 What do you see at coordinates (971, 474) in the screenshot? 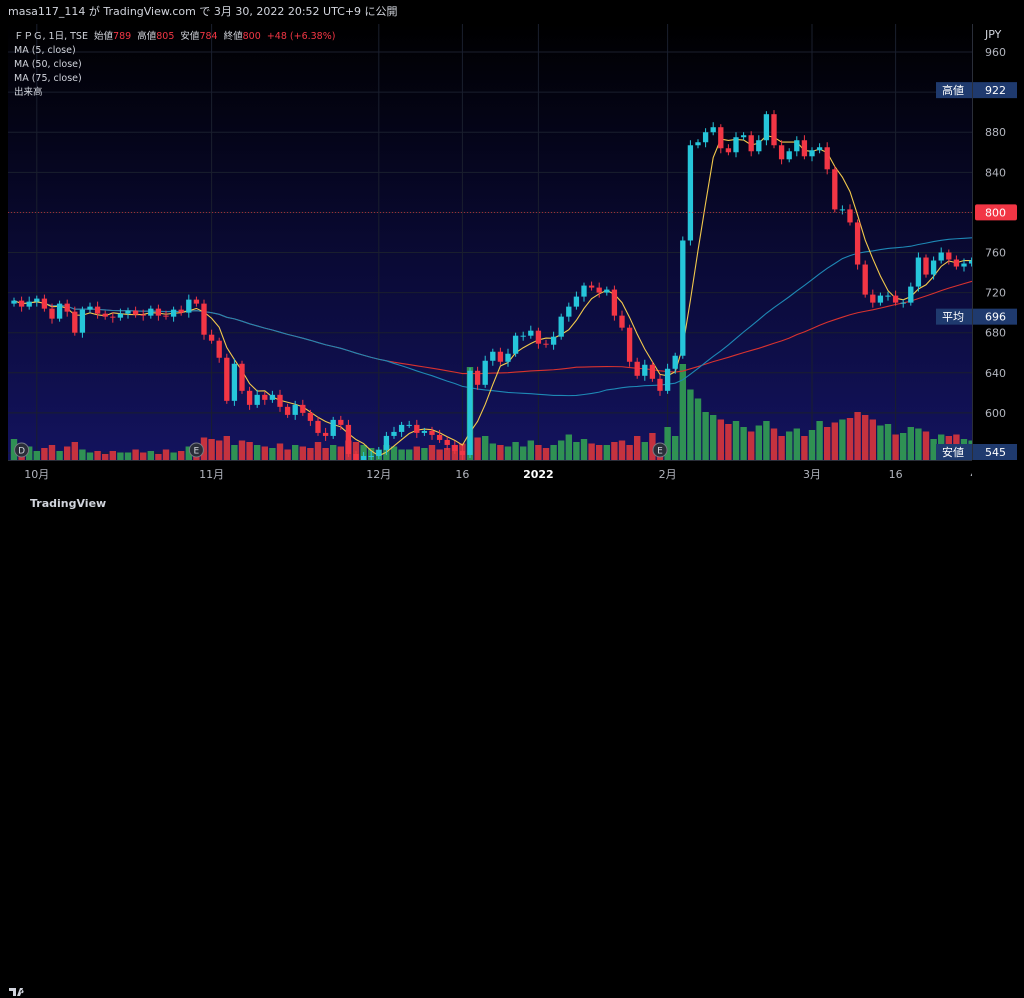
I see `time-tick-label: 4月` at bounding box center [971, 474].